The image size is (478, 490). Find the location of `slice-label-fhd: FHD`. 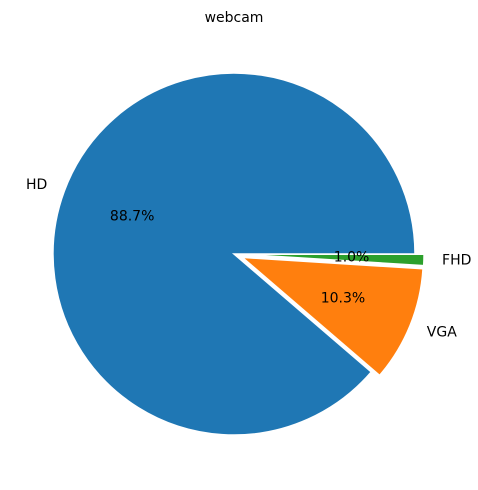

slice-label-fhd: FHD is located at coordinates (456, 261).